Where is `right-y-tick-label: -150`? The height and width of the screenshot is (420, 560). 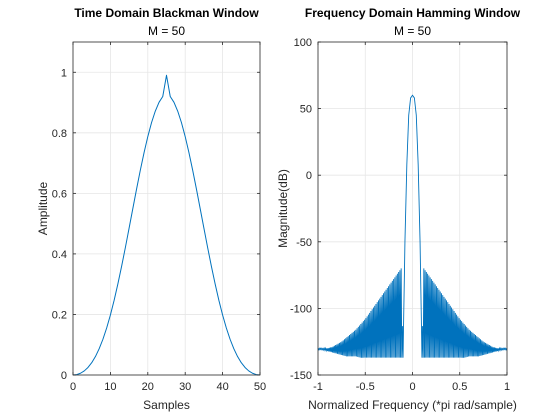 right-y-tick-label: -150 is located at coordinates (301, 376).